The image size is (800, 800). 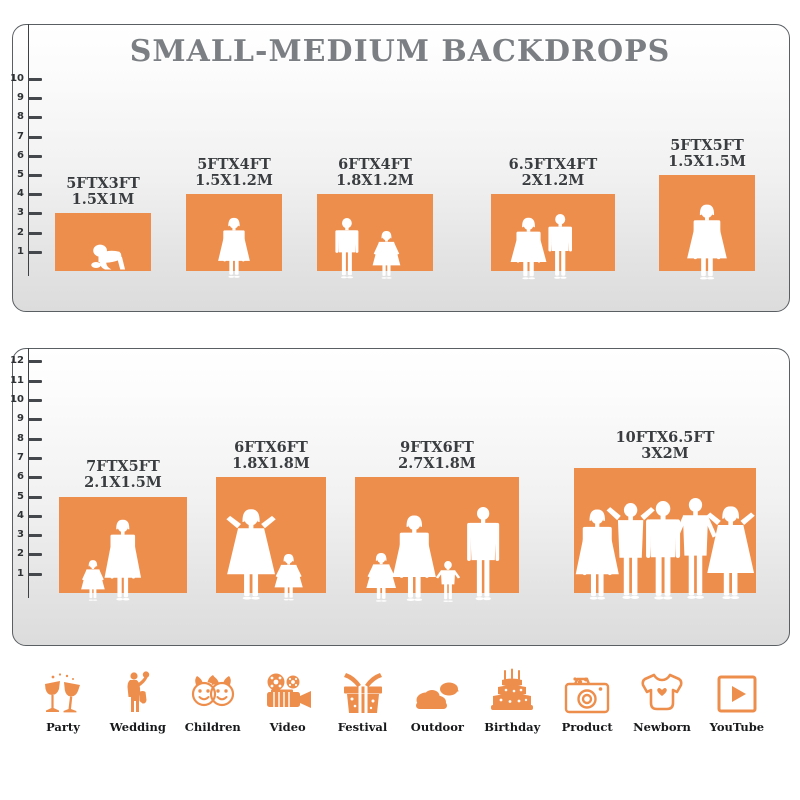 What do you see at coordinates (17, 380) in the screenshot?
I see `ruler-tick-label: 11` at bounding box center [17, 380].